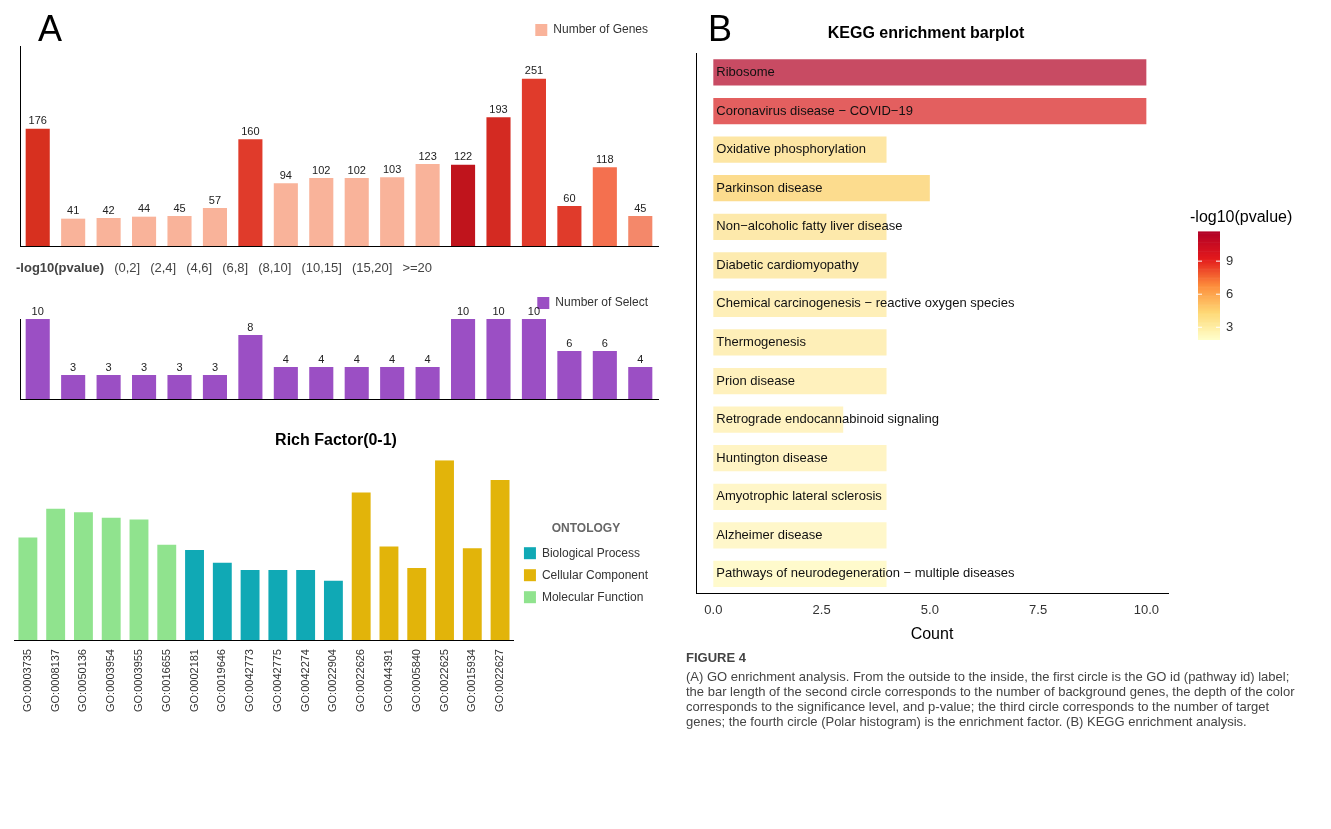  Describe the element at coordinates (799, 496) in the screenshot. I see `y-tick-label: Amyotrophic lateral sclerosis` at that location.